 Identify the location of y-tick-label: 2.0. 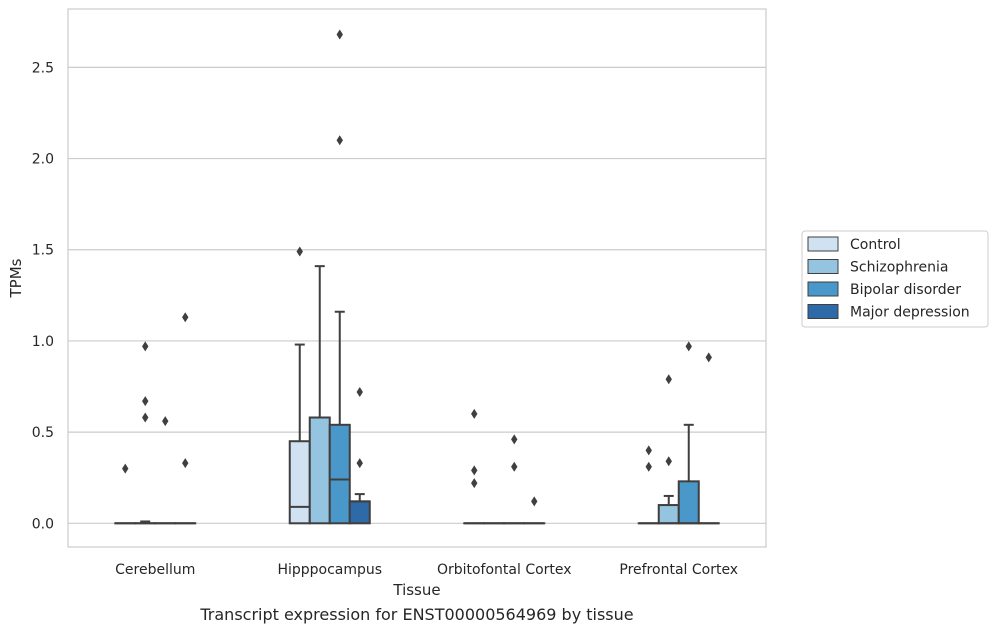
(43, 160).